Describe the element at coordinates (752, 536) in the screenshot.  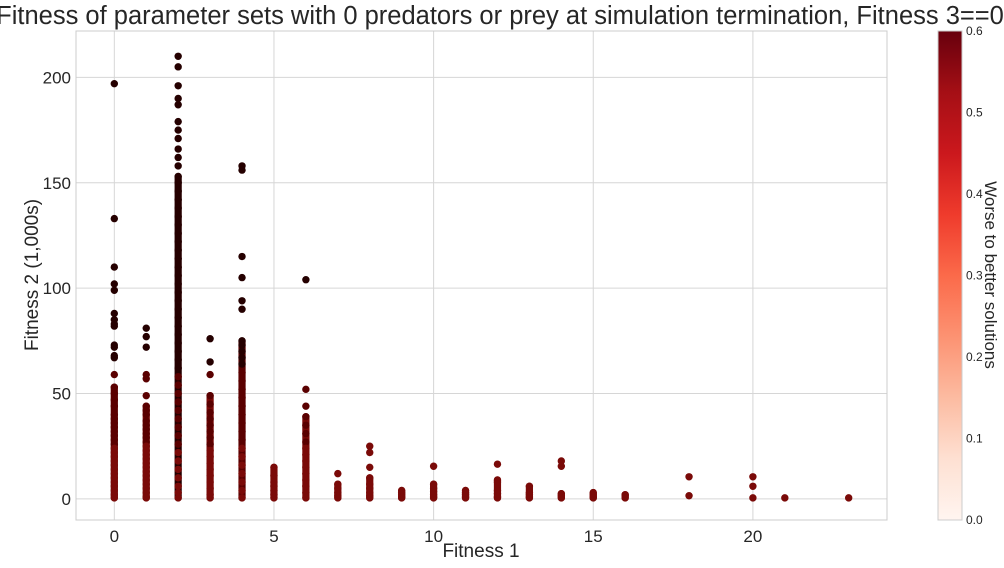
I see `x-tick-label: 20` at that location.